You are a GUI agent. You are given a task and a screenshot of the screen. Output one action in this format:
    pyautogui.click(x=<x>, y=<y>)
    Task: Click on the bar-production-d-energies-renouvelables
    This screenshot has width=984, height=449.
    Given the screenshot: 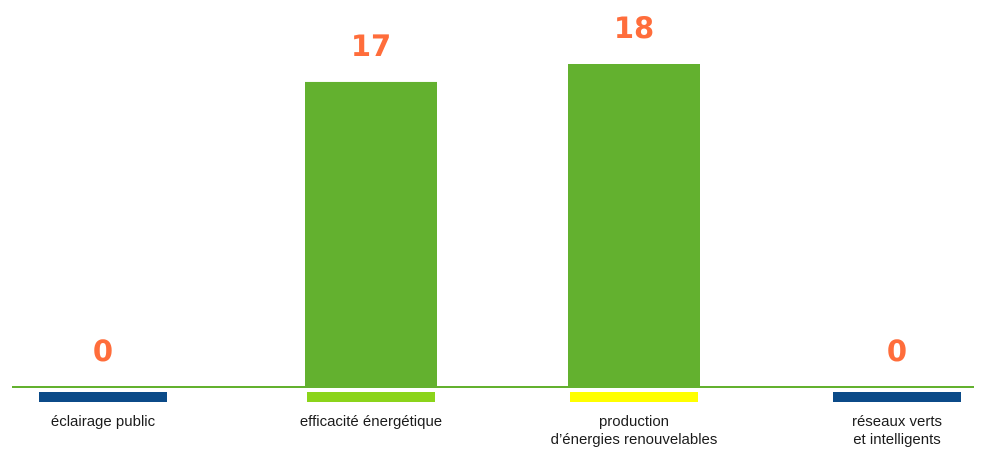 What is the action you would take?
    pyautogui.click(x=634, y=225)
    